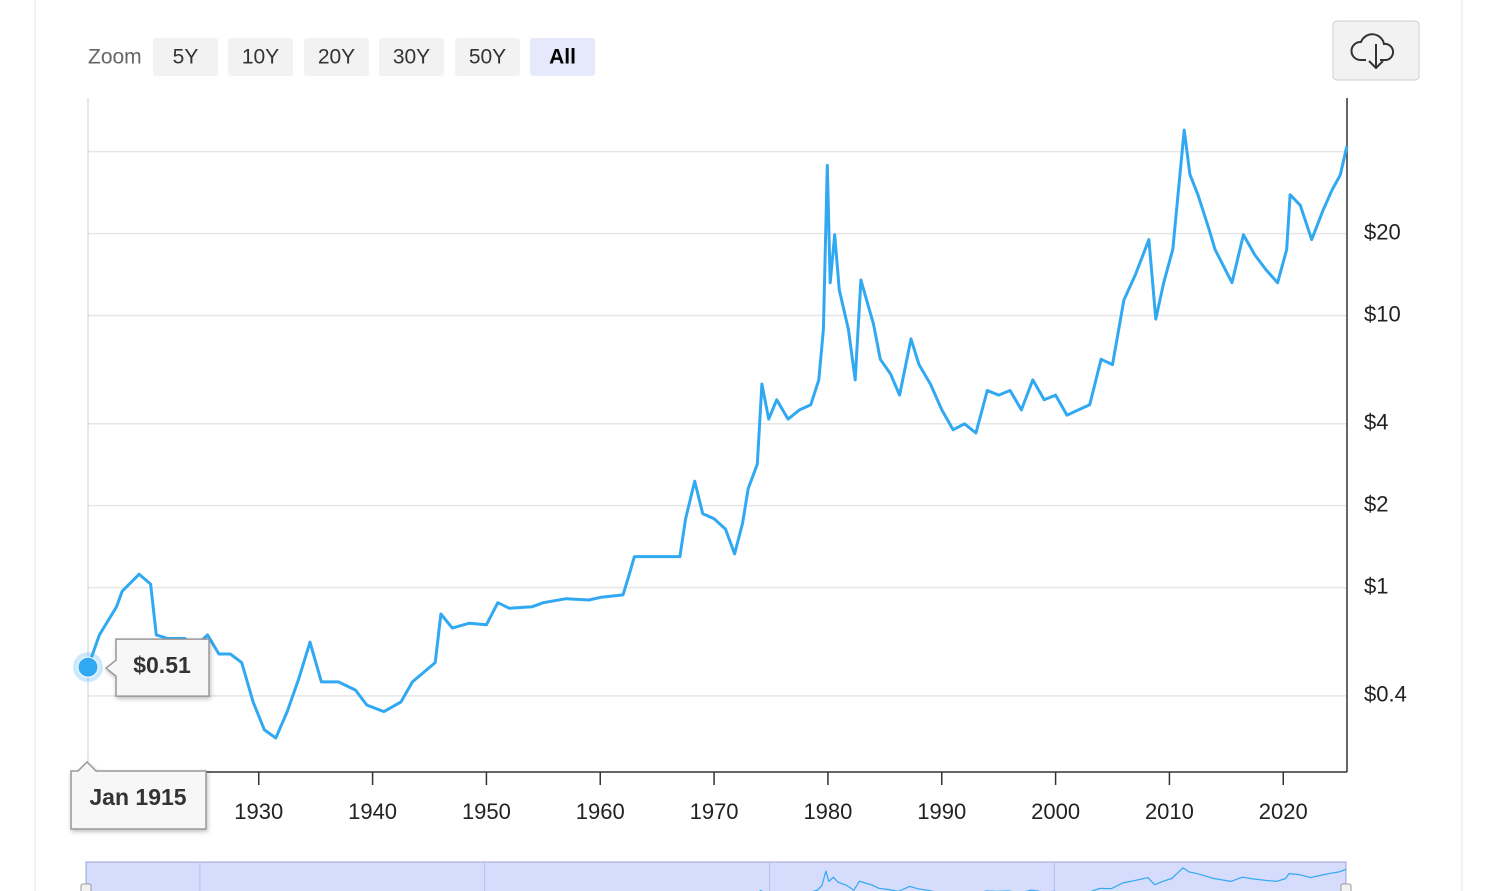 The image size is (1496, 891). What do you see at coordinates (258, 811) in the screenshot?
I see `x-tick-label: 1930` at bounding box center [258, 811].